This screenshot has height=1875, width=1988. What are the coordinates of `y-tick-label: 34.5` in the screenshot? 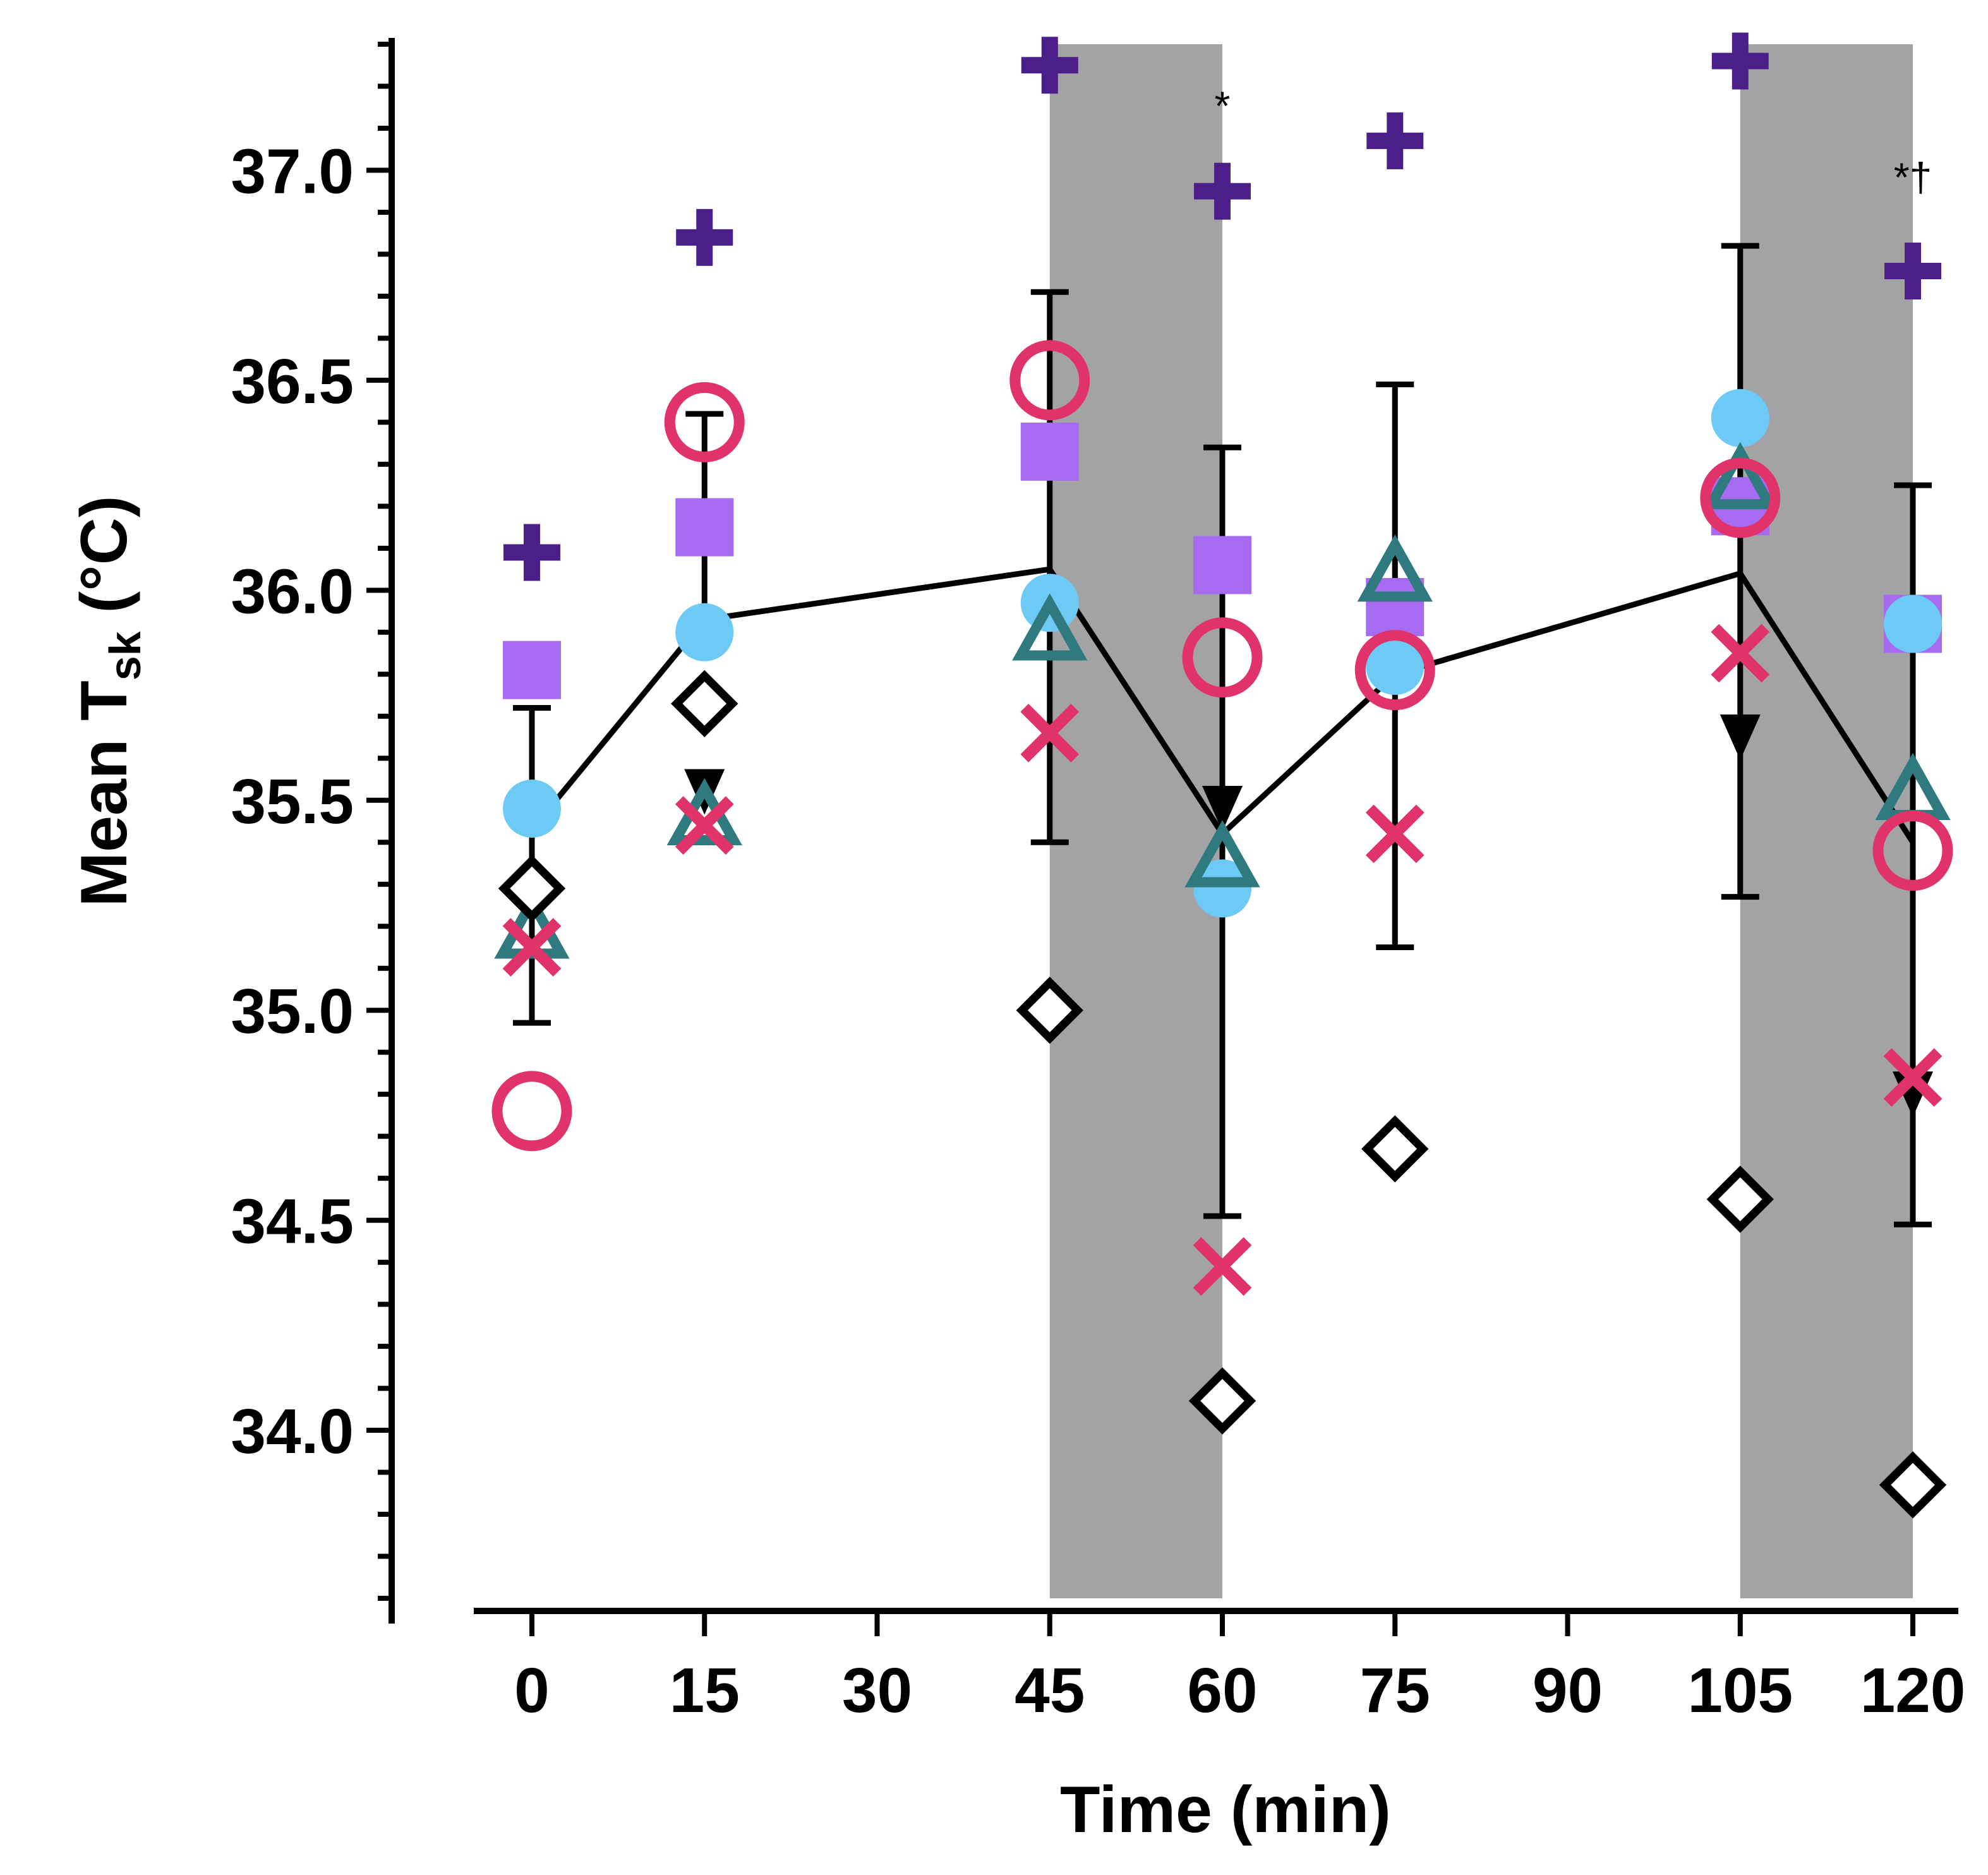 It's located at (292, 1221).